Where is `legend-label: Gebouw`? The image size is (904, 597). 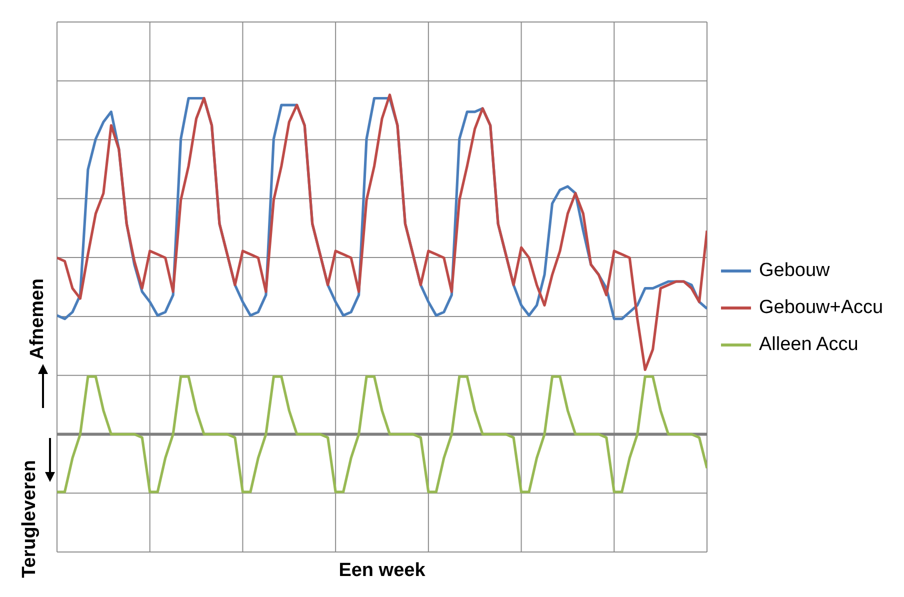
legend-label: Gebouw is located at coordinates (794, 271).